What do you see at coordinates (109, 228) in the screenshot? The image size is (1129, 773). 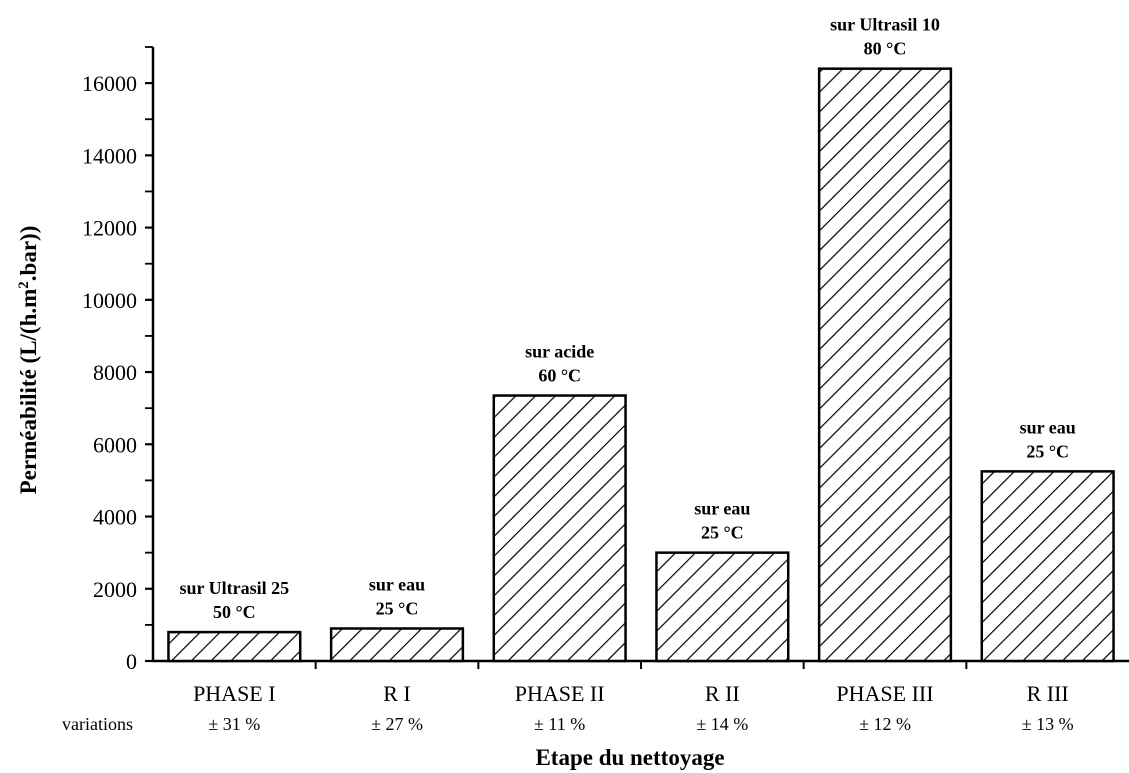 I see `y-tick-label: 12000` at bounding box center [109, 228].